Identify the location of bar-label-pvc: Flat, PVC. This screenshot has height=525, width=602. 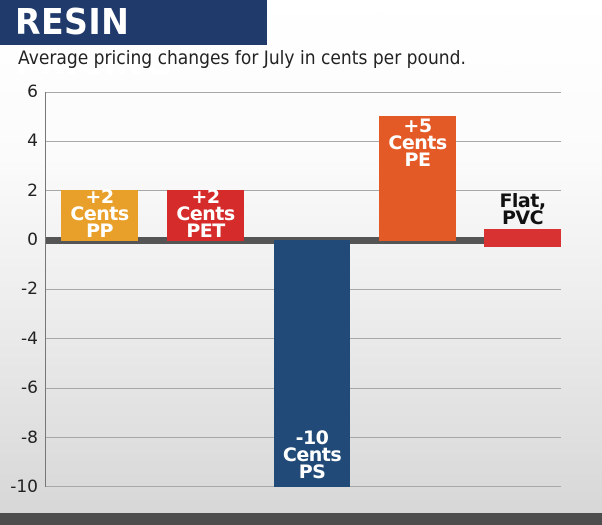
(522, 209).